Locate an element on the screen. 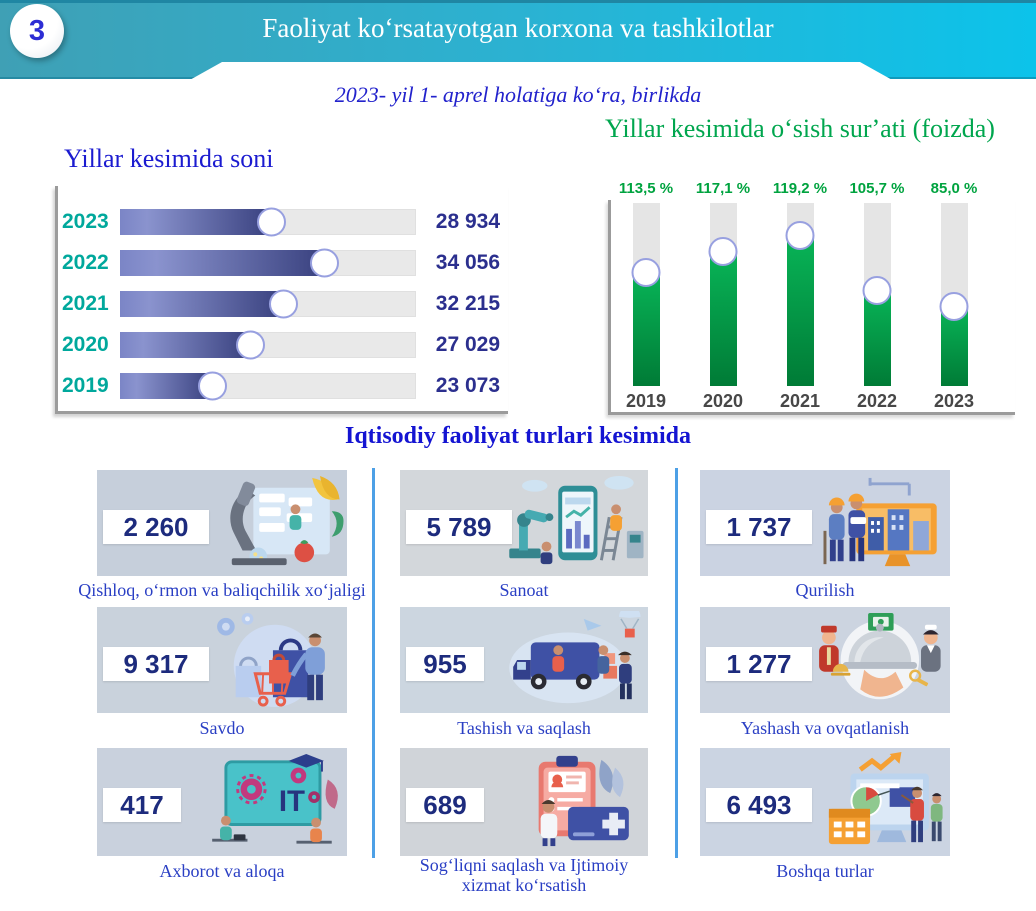 The height and width of the screenshot is (911, 1036). growth-year-label: 2021 is located at coordinates (800, 401).